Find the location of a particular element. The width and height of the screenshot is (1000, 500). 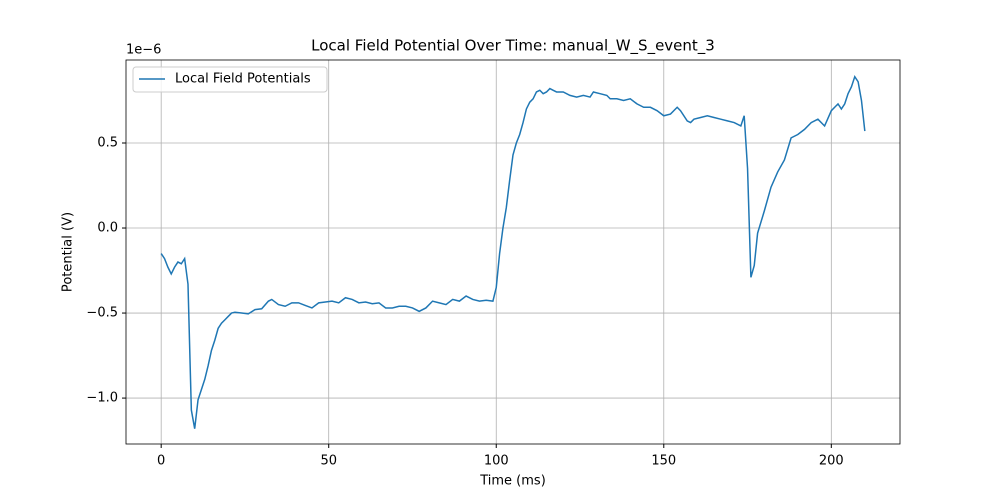

x-tick-label: 200 is located at coordinates (831, 461).